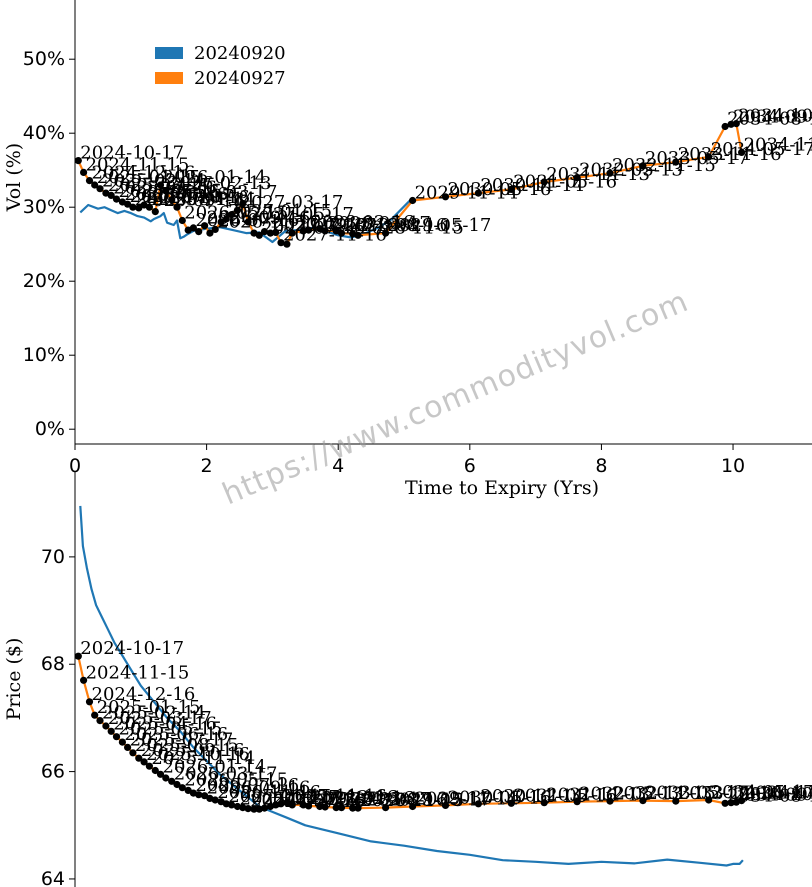 This screenshot has height=887, width=812. Describe the element at coordinates (565, 795) in the screenshot. I see `price-point-label: 2031-05-16` at that location.